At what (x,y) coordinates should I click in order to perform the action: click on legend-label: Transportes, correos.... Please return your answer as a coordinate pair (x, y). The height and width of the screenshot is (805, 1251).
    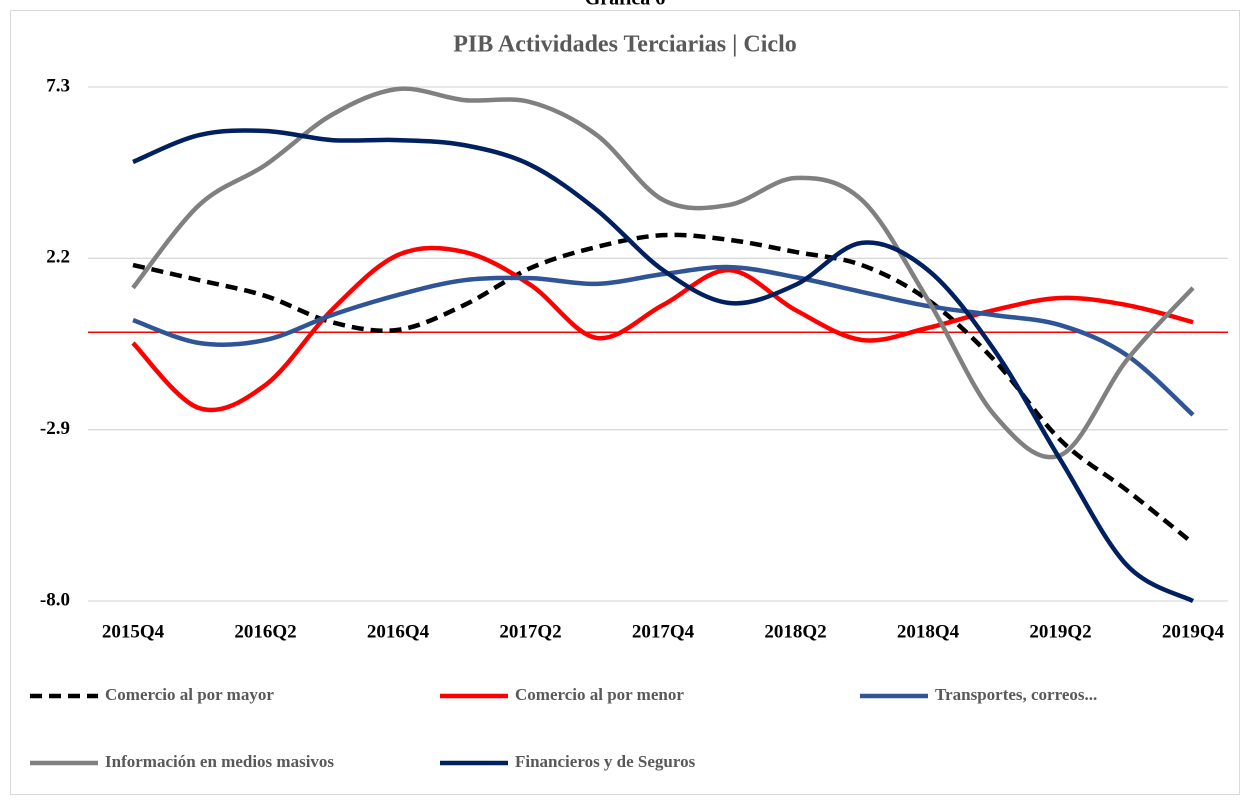
    Looking at the image, I should click on (1016, 694).